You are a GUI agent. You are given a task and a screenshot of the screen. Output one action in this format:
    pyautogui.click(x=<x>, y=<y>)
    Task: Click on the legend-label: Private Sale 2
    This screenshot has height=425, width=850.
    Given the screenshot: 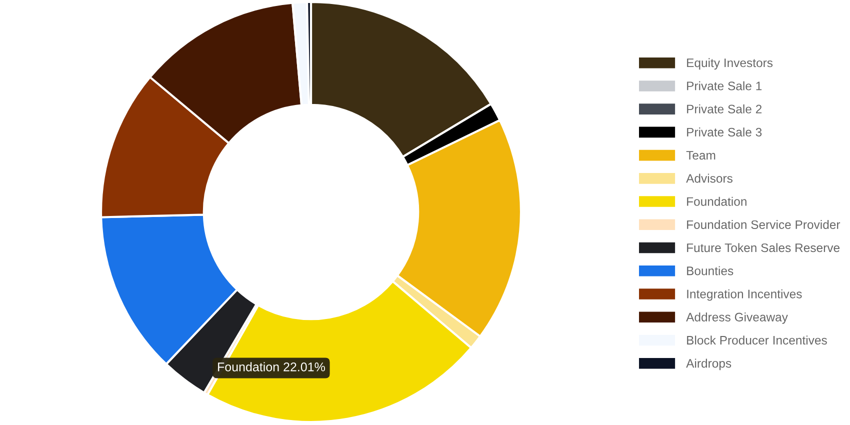 What is the action you would take?
    pyautogui.click(x=724, y=109)
    